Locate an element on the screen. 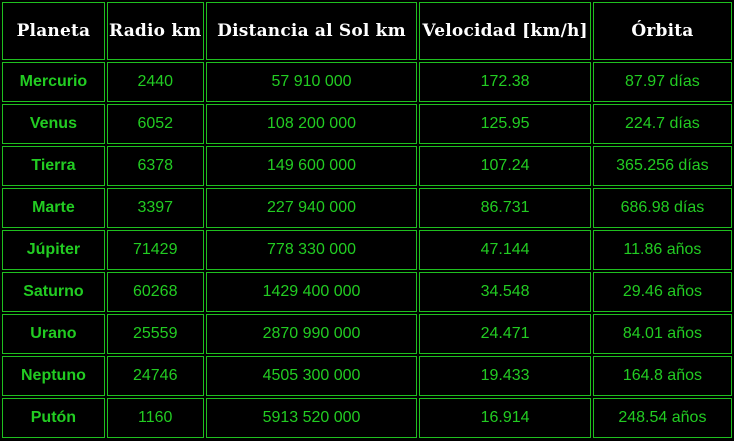 This screenshot has width=734, height=441. cell-distancia: 2870 990 000 is located at coordinates (311, 334).